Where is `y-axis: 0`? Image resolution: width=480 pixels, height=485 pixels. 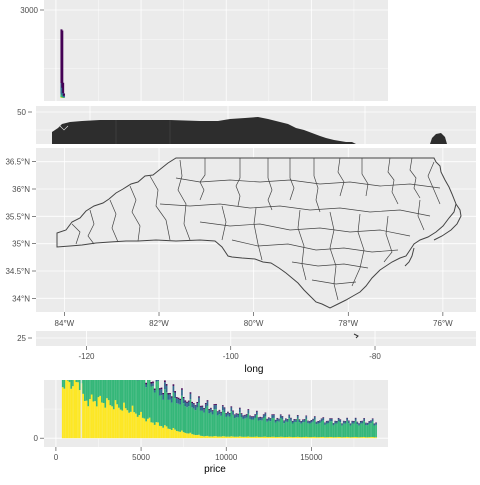 y-axis: 0 is located at coordinates (39, 438).